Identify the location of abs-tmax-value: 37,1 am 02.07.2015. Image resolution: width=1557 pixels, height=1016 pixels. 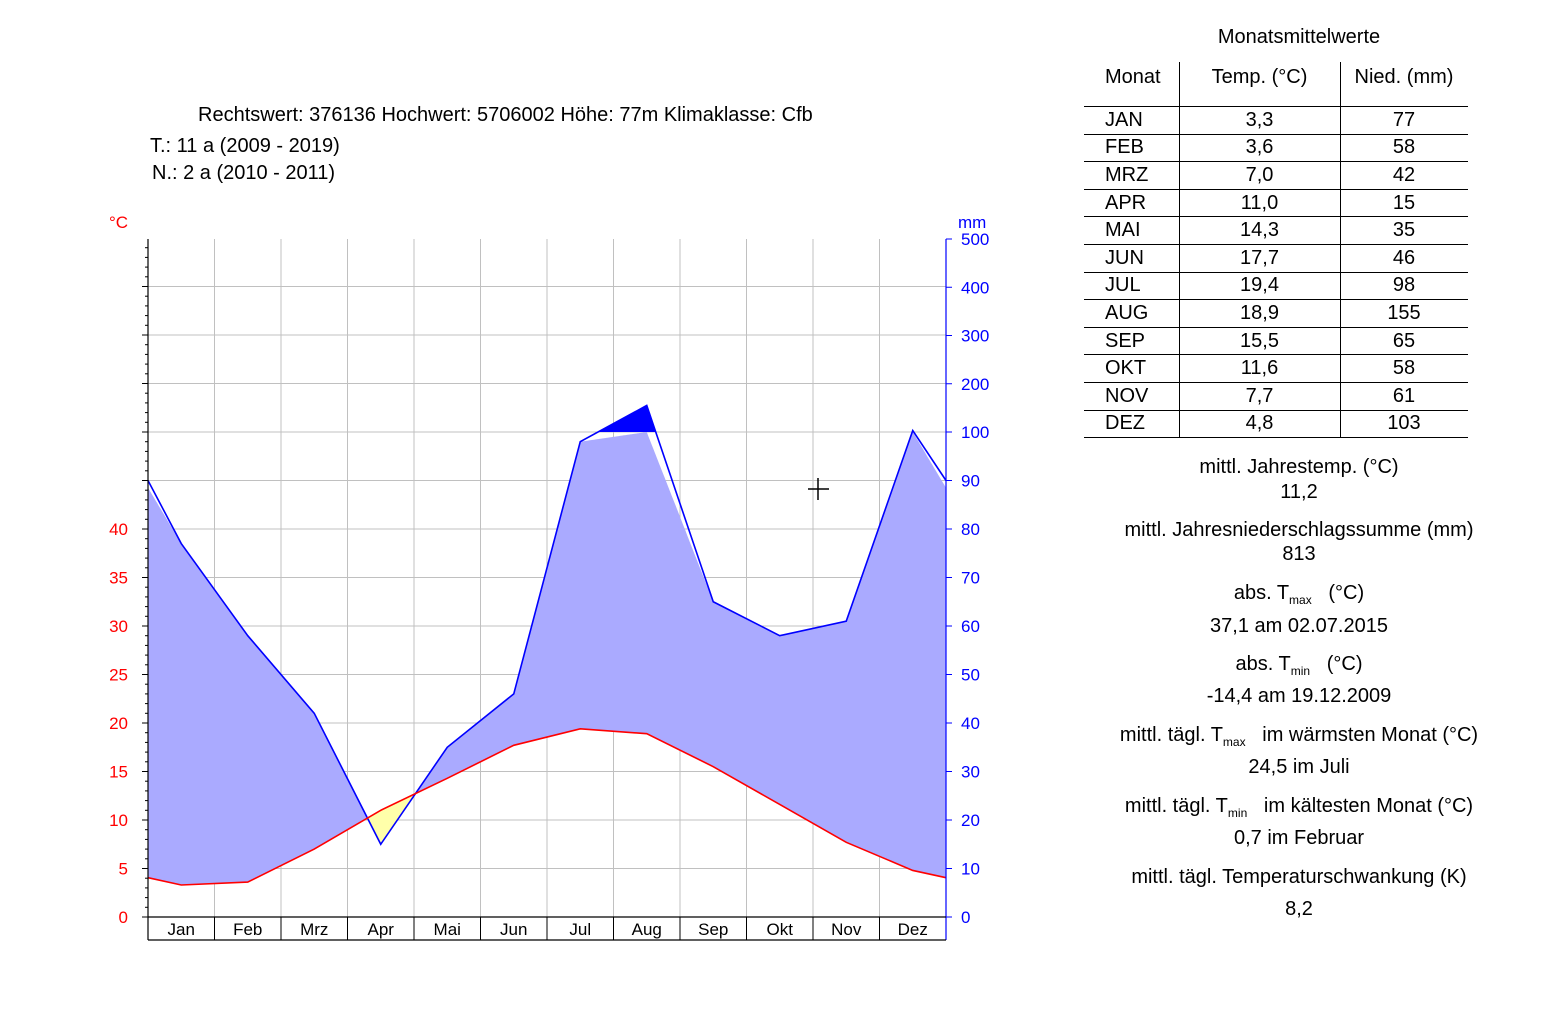
(1299, 626).